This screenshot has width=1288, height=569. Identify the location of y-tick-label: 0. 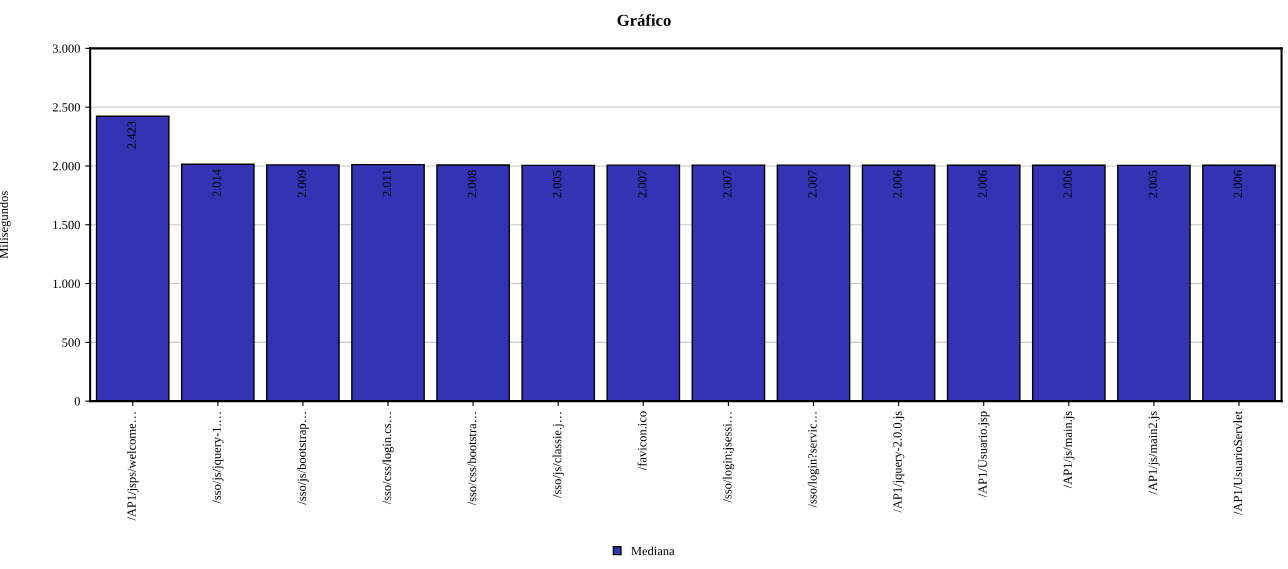
(77, 401).